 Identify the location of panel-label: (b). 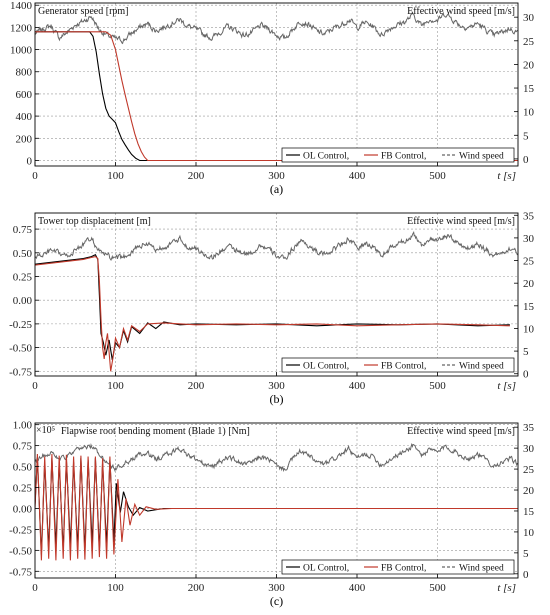
(277, 399).